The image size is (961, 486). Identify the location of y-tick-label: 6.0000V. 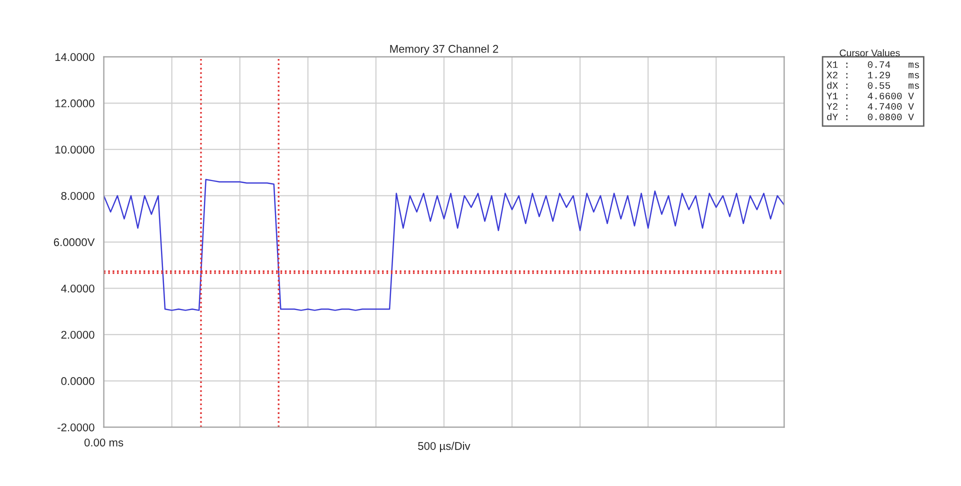
(74, 242).